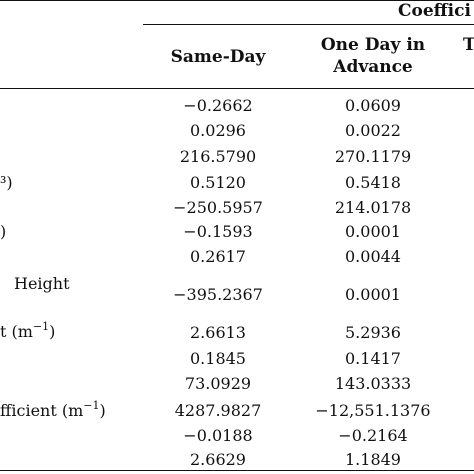 This screenshot has height=474, width=474. Describe the element at coordinates (373, 383) in the screenshot. I see `one-day-cell: 143.0333` at that location.